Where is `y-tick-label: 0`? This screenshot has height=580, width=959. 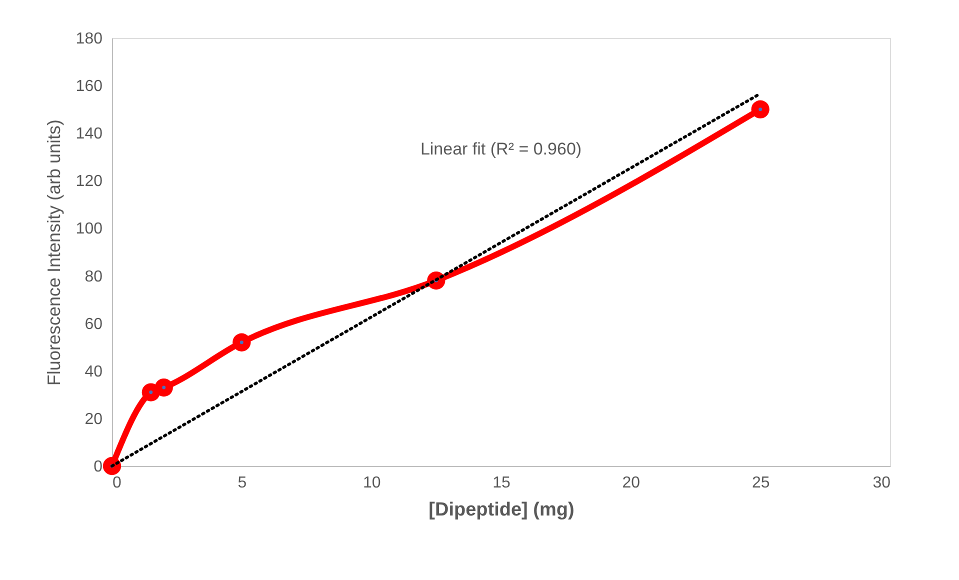
y-tick-label: 0 is located at coordinates (98, 467).